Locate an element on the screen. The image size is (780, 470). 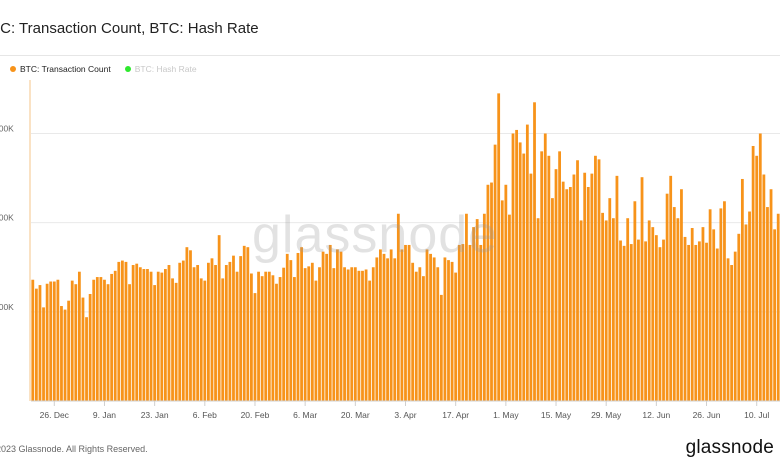
legend-item-transaction-count: BTC: Transaction Count is located at coordinates (60, 69).